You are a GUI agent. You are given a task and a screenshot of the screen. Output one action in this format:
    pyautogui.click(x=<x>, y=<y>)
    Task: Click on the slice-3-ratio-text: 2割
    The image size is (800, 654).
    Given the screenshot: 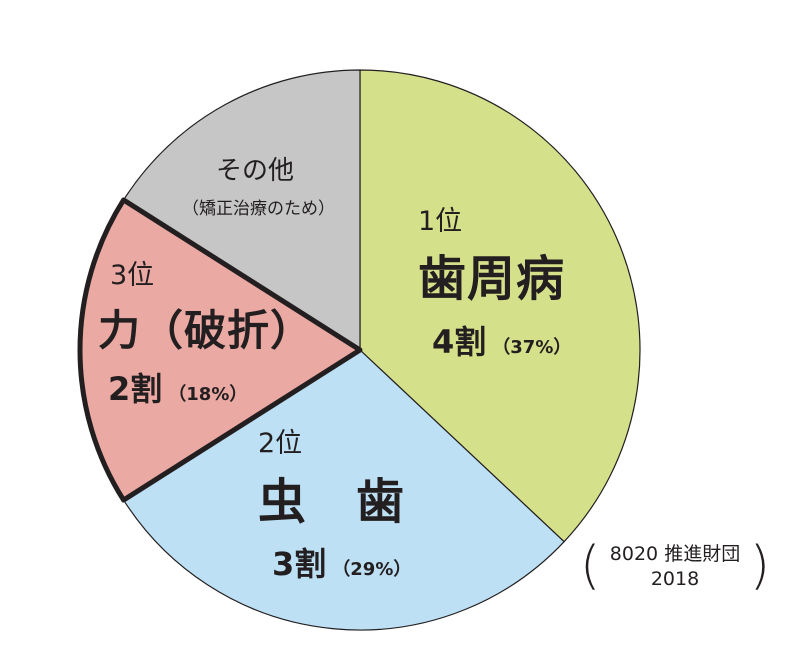 What is the action you would take?
    pyautogui.click(x=135, y=389)
    